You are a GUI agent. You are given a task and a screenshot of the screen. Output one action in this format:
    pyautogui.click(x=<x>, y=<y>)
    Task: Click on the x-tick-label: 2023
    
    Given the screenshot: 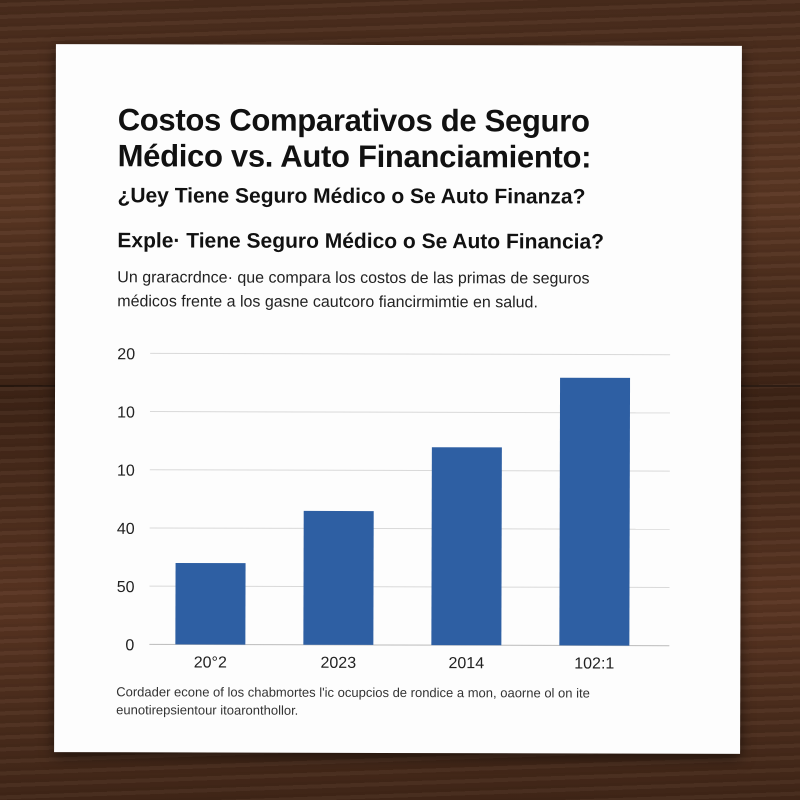 What is the action you would take?
    pyautogui.click(x=338, y=663)
    